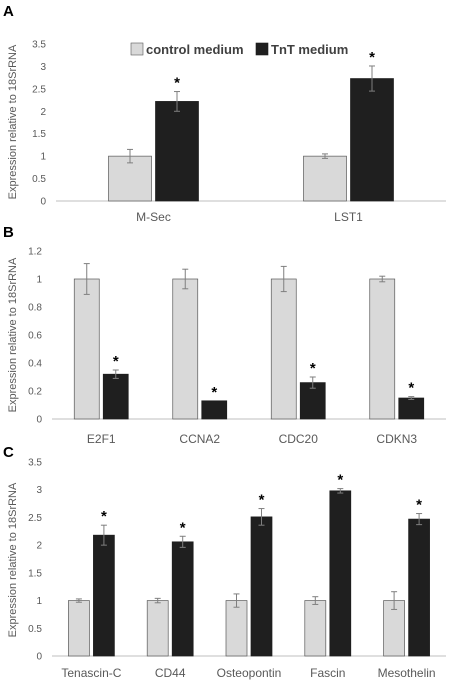 The image size is (454, 684). Describe the element at coordinates (101, 439) in the screenshot. I see `category-label-b-0: E2F1` at that location.